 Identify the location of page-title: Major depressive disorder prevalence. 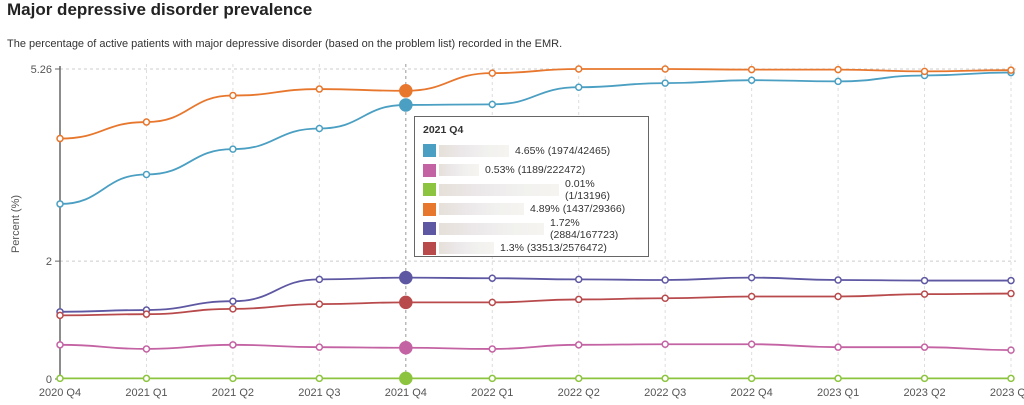
(160, 9).